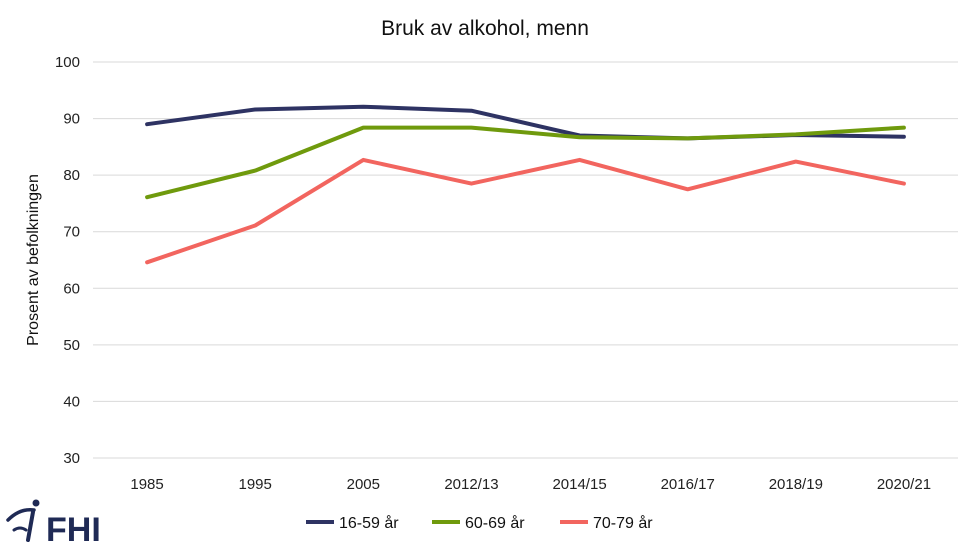 This screenshot has width=970, height=547. I want to click on x-tick-label: 2012/13, so click(471, 484).